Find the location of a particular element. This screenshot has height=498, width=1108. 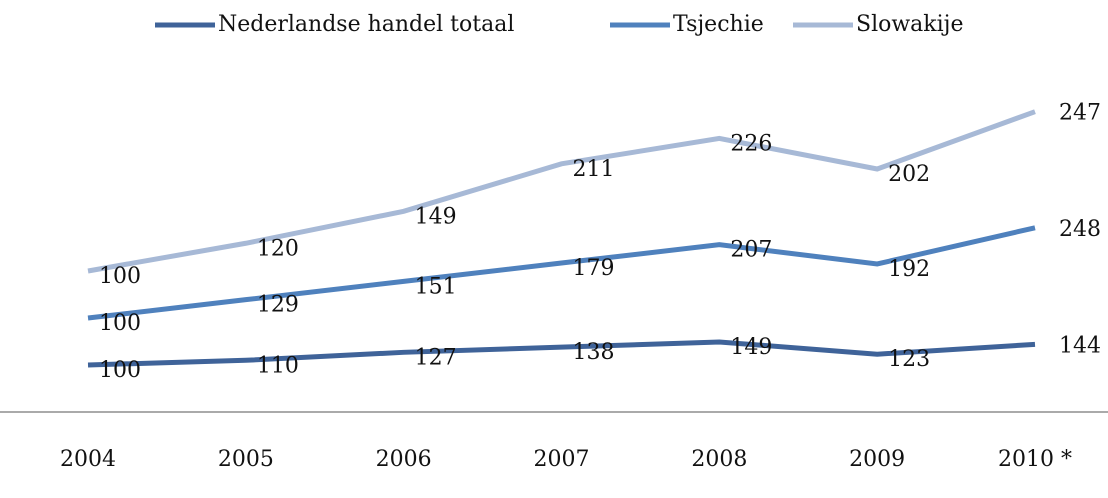

x-tick-label: 2005 is located at coordinates (246, 459).